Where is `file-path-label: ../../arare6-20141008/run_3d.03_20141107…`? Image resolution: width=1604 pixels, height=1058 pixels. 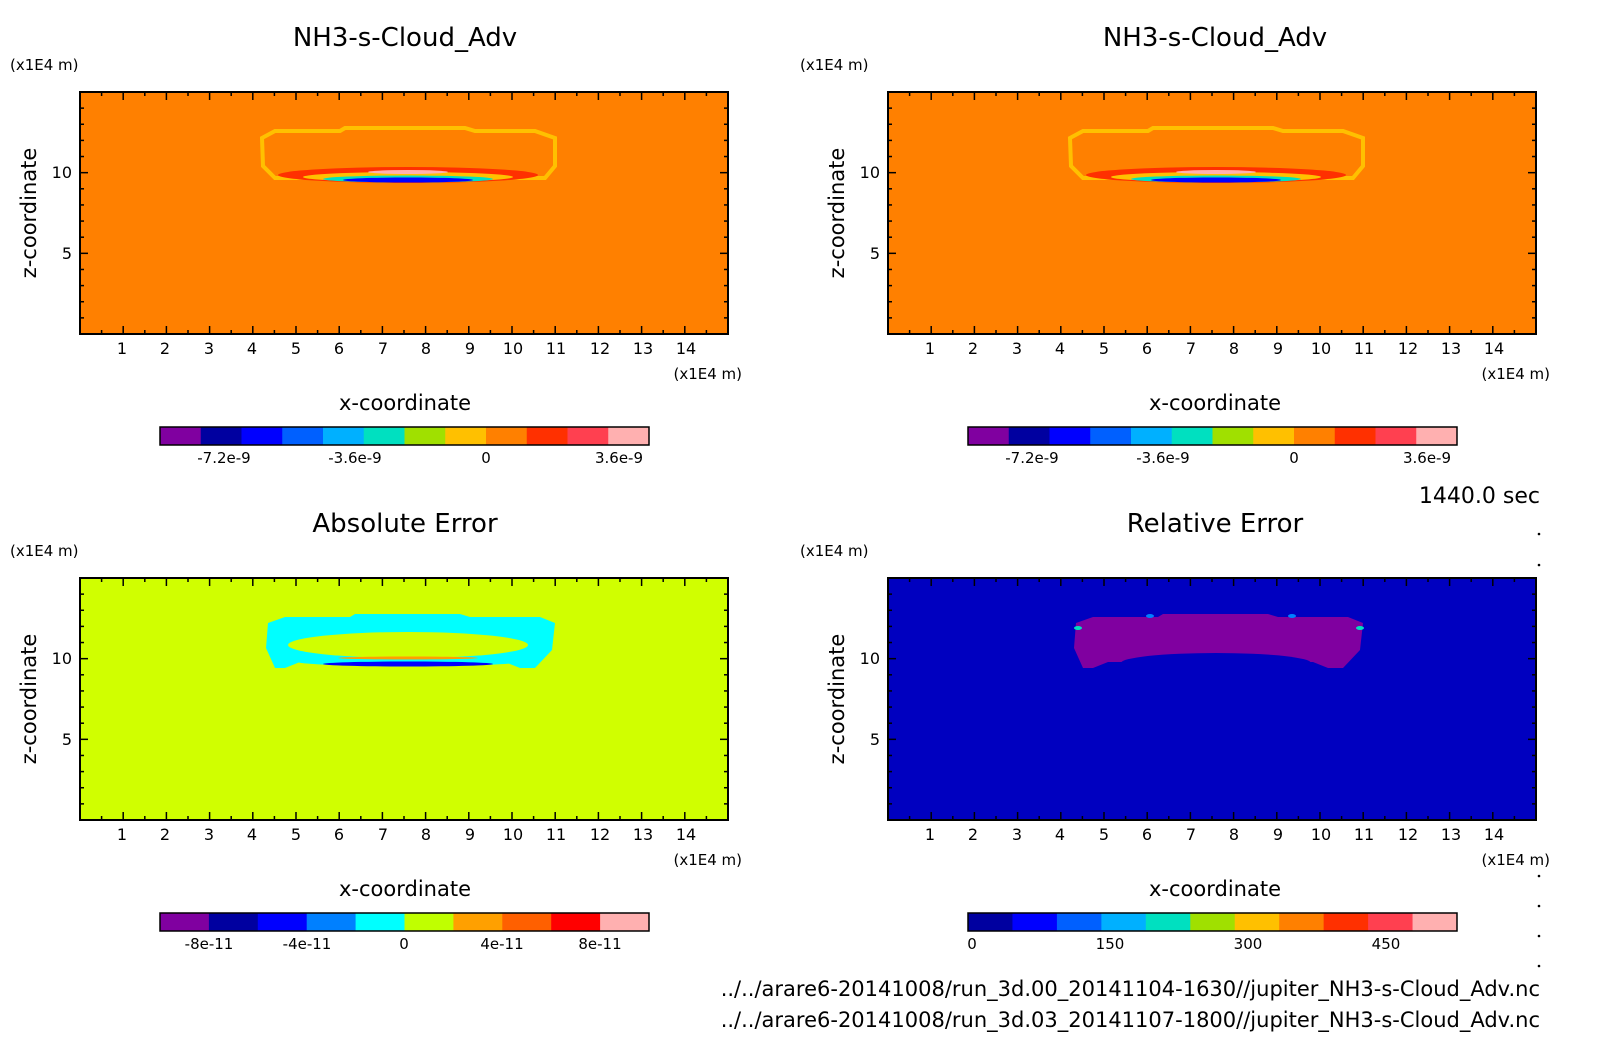 file-path-label: ../../arare6-20141008/run_3d.03_20141107… is located at coordinates (1130, 1020).